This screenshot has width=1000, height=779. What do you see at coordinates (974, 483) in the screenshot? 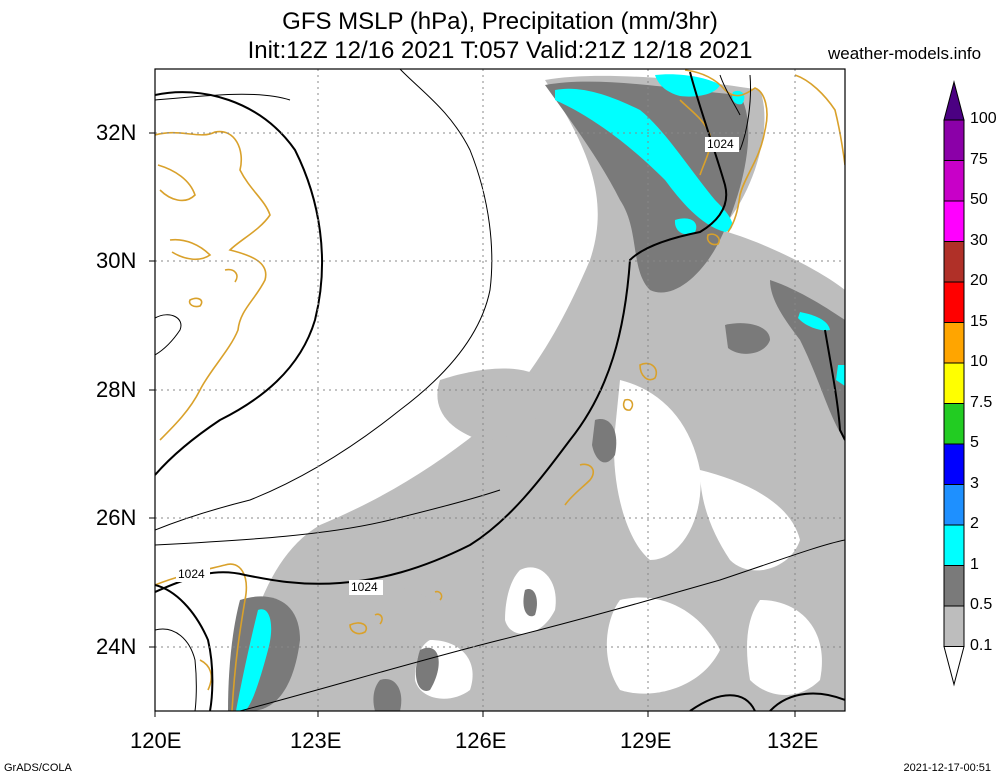
I see `colorbar-label: 3` at bounding box center [974, 483].